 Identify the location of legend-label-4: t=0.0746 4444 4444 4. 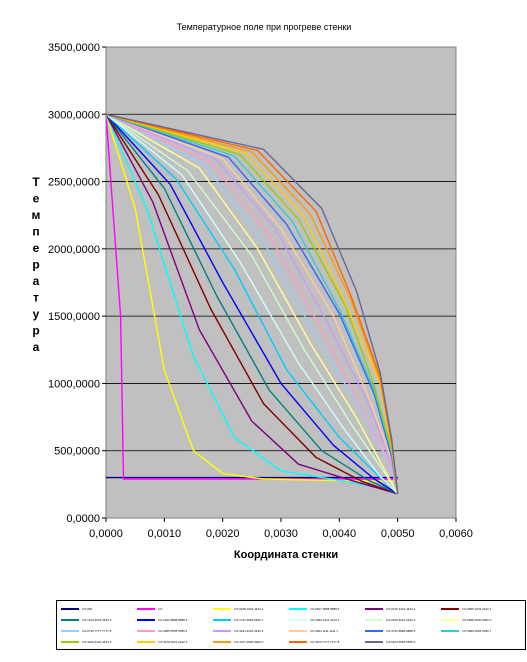
(401, 609).